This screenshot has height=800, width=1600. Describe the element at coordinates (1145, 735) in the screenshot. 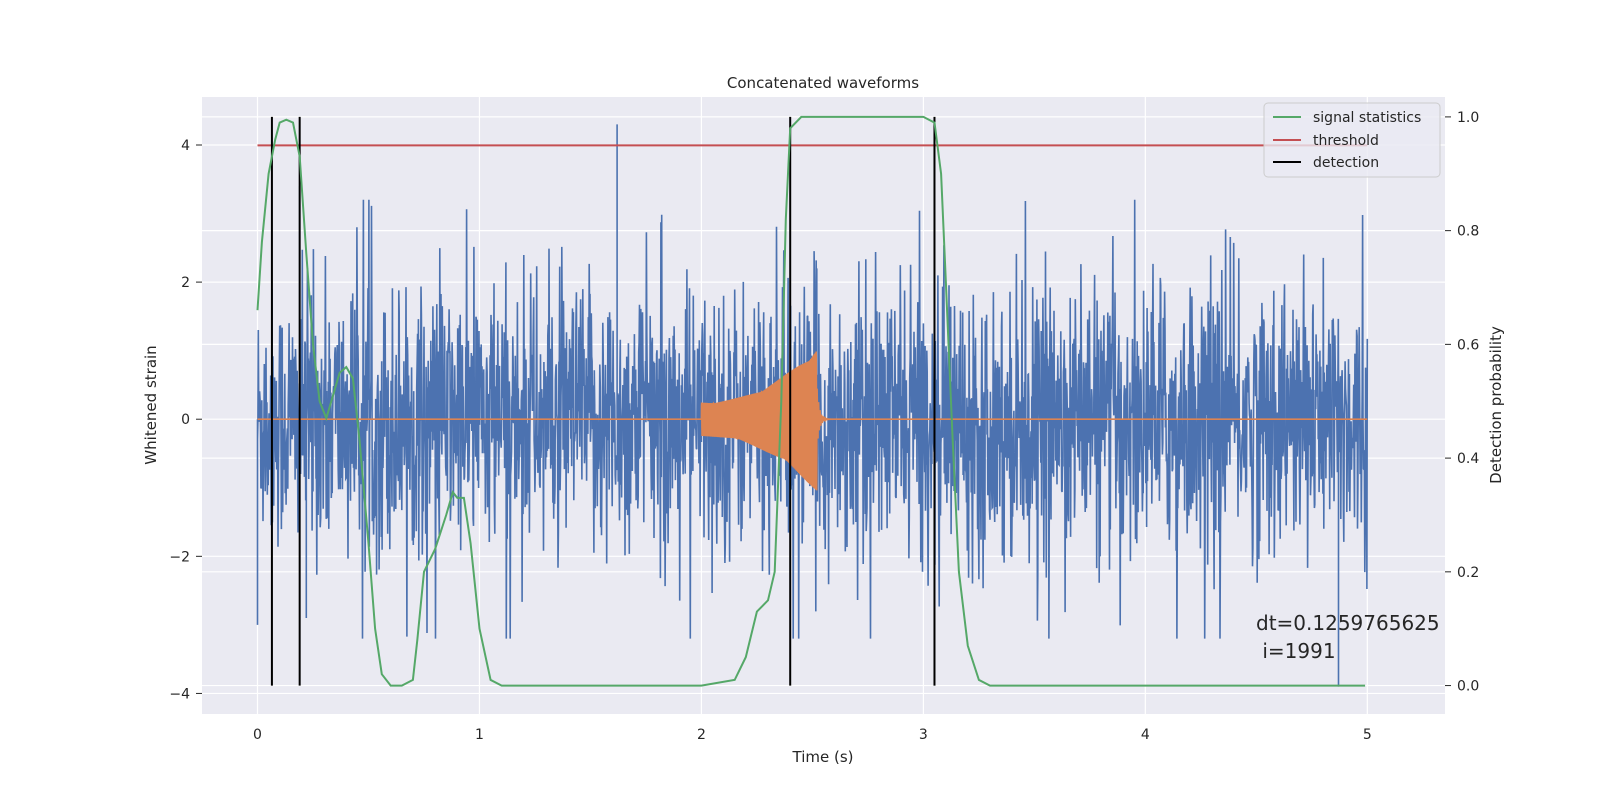

I see `x-tick-label: 4` at that location.